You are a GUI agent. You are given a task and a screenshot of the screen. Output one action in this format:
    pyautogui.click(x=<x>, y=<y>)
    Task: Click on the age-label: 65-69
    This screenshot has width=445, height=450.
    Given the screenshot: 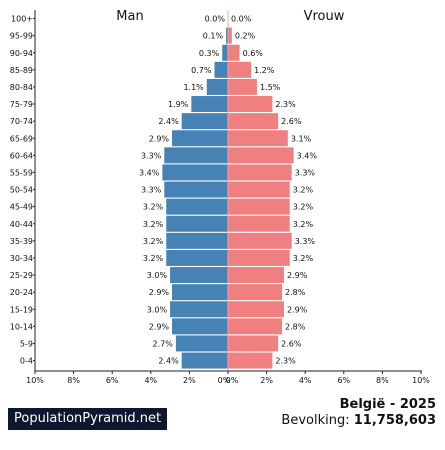 What is the action you would take?
    pyautogui.click(x=21, y=138)
    